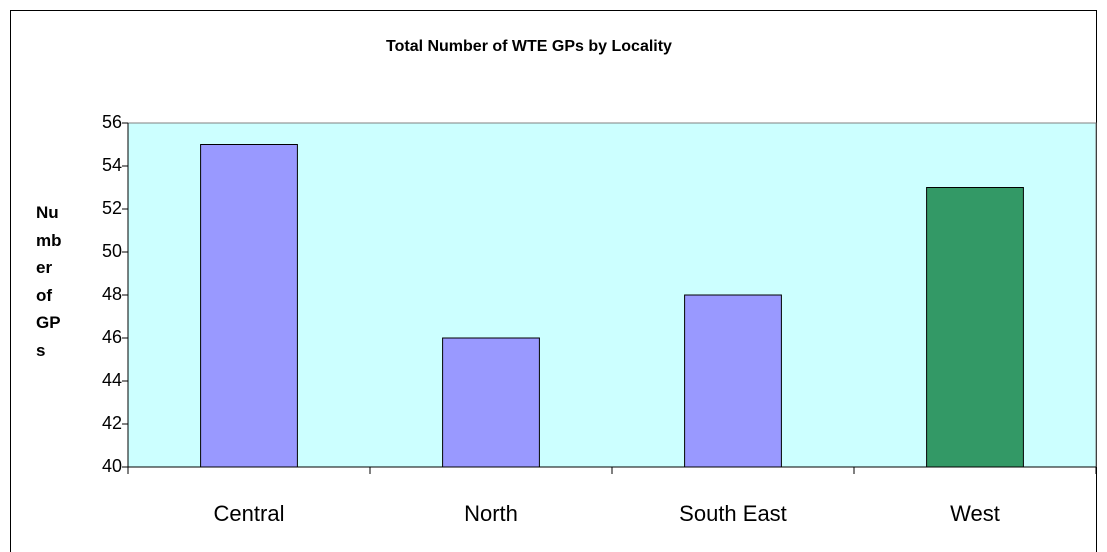  I want to click on y-tick-label: 42, so click(112, 423).